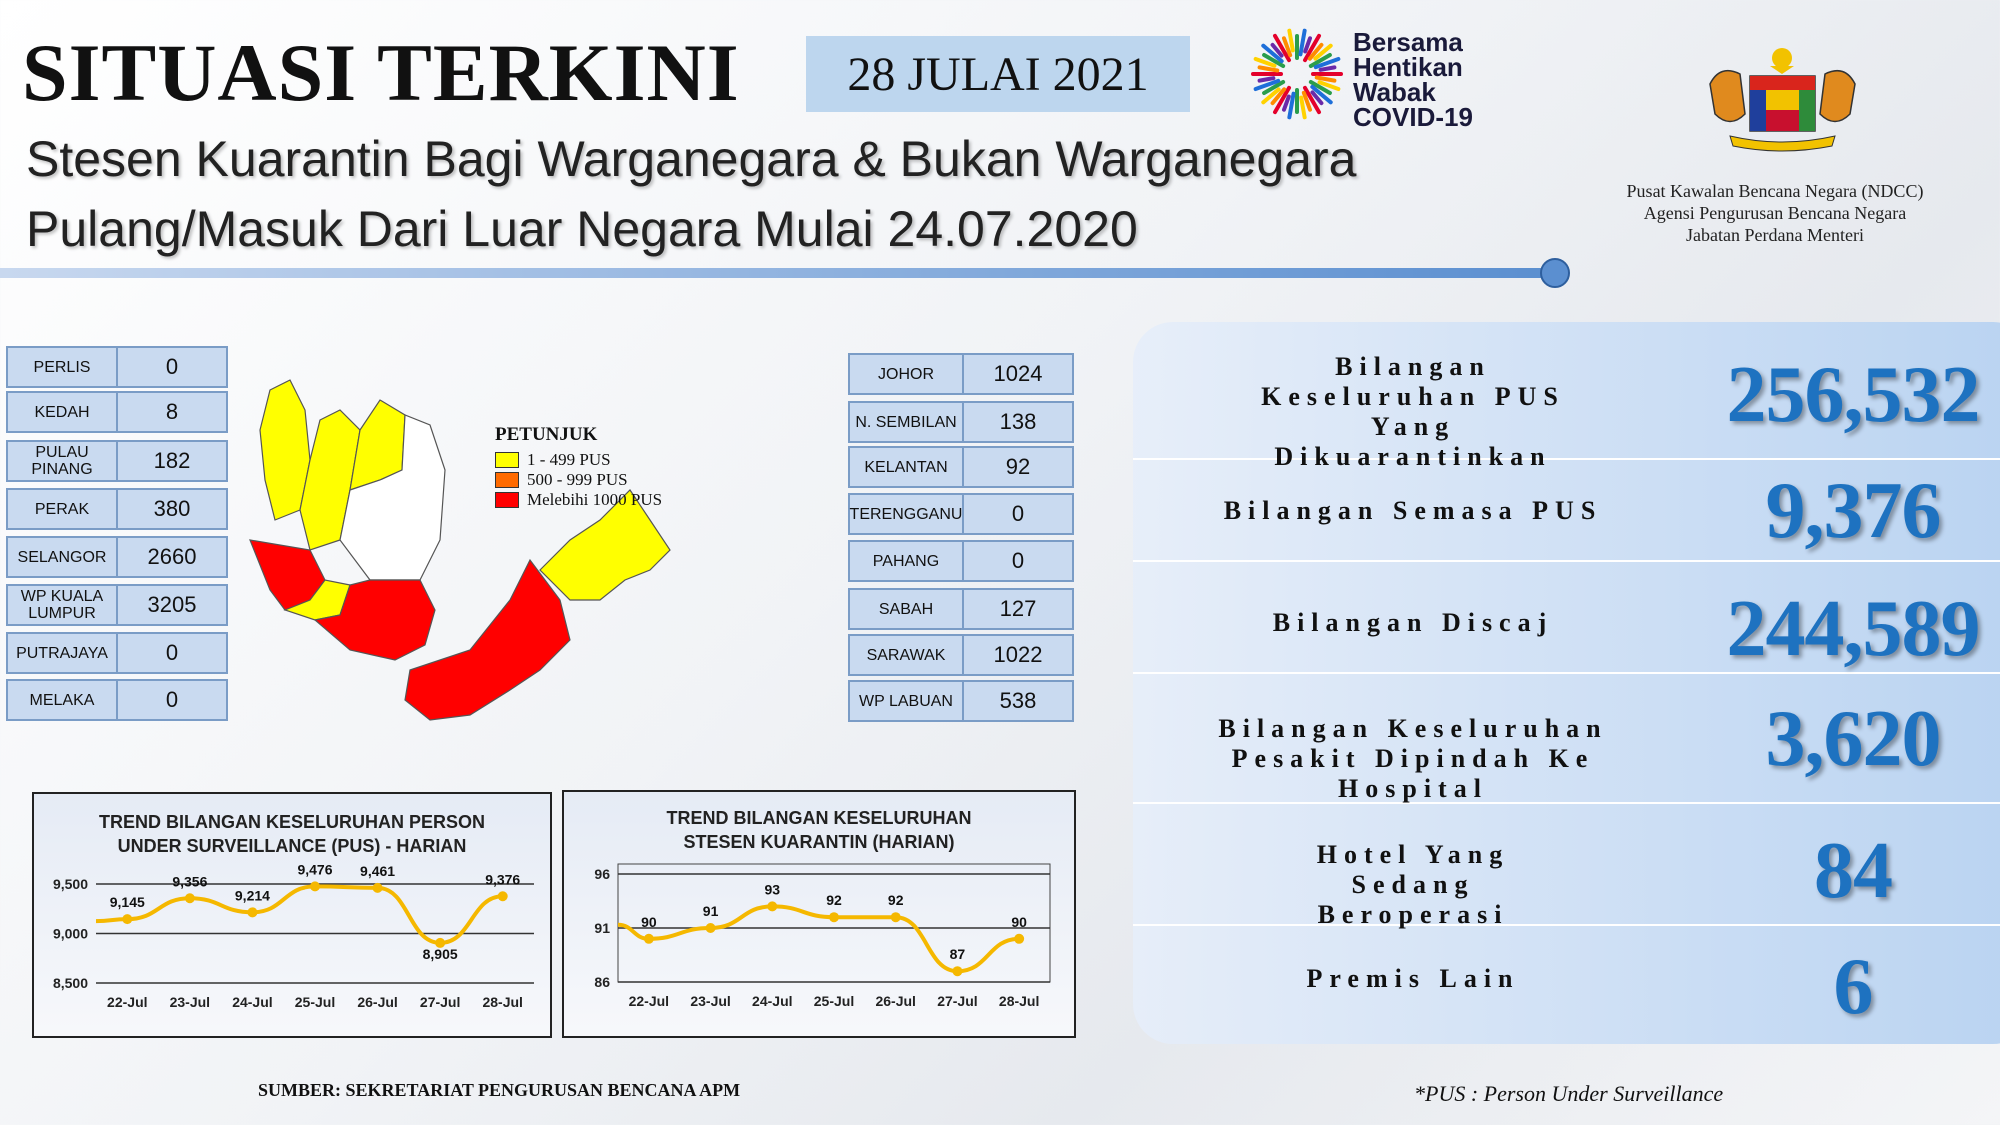  What do you see at coordinates (1775, 213) in the screenshot?
I see `agency-line: Agensi Pengurusan Bencana Negara` at bounding box center [1775, 213].